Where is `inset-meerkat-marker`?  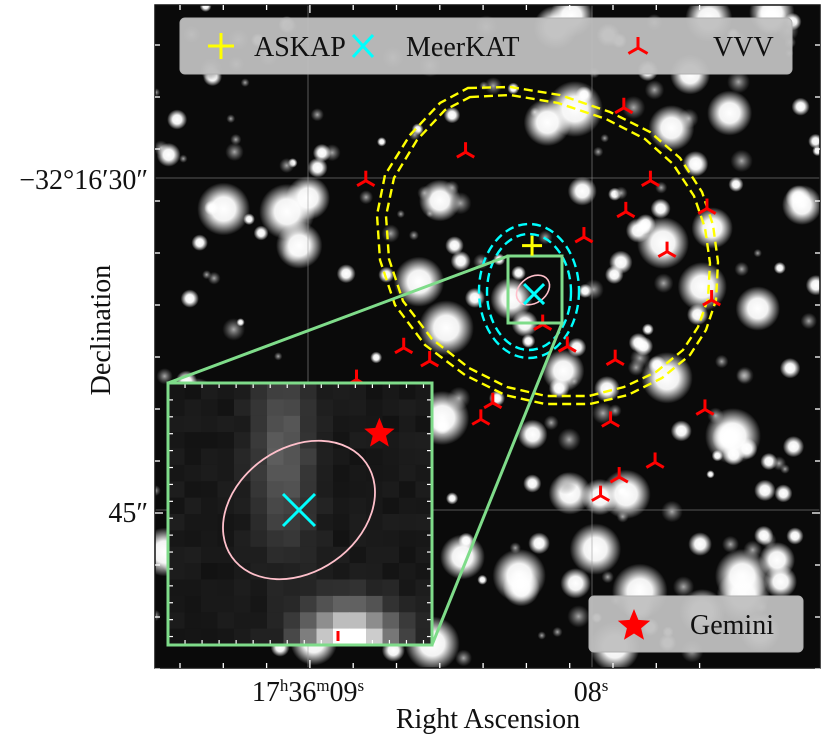 inset-meerkat-marker is located at coordinates (299, 510).